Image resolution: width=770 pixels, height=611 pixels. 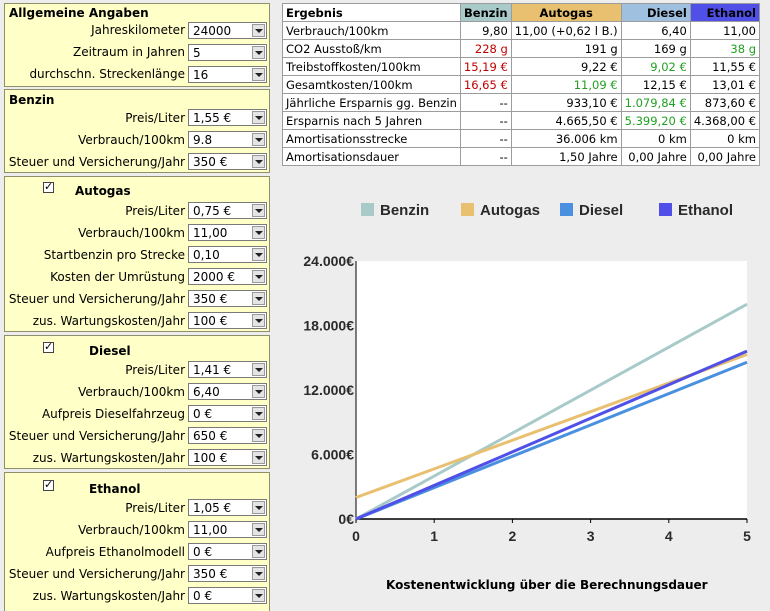 What do you see at coordinates (371, 48) in the screenshot?
I see `results-row-label: CO2 Ausstoß/km` at bounding box center [371, 48].